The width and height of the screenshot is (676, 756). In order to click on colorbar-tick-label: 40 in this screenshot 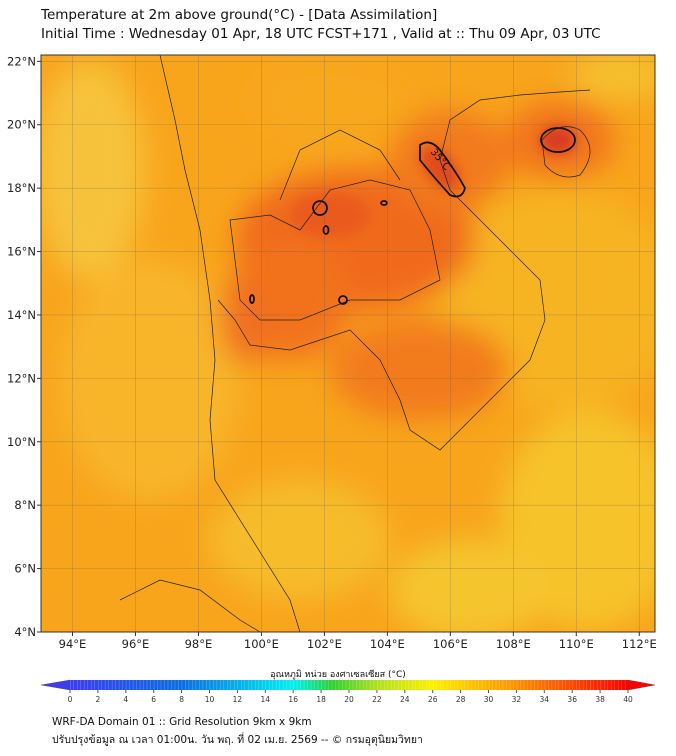, I will do `click(628, 699)`.